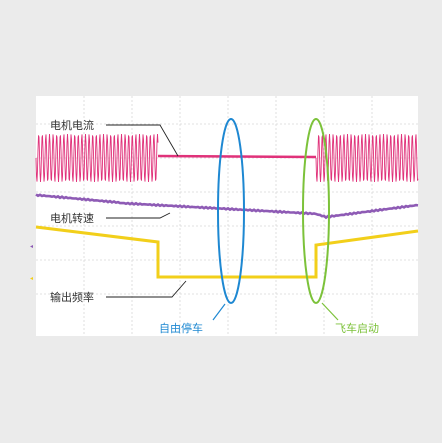 The width and height of the screenshot is (442, 443). What do you see at coordinates (231, 211) in the screenshot?
I see `coast-stop-ellipse` at bounding box center [231, 211].